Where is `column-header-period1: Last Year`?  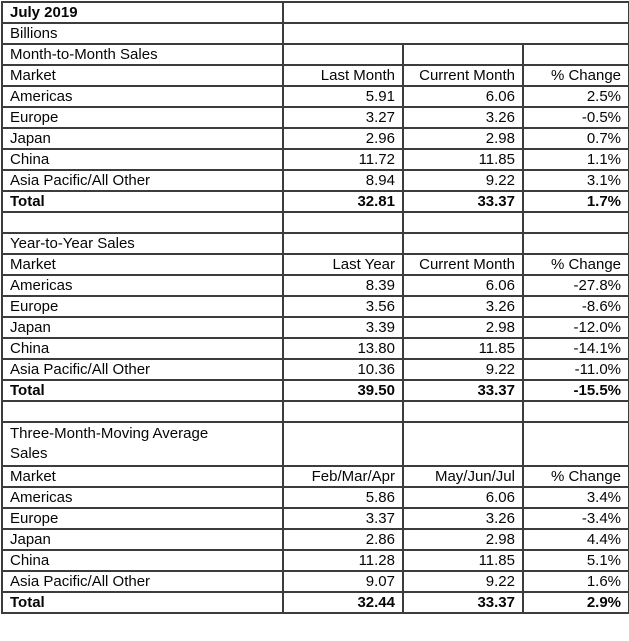 column-header-period1: Last Year is located at coordinates (343, 264).